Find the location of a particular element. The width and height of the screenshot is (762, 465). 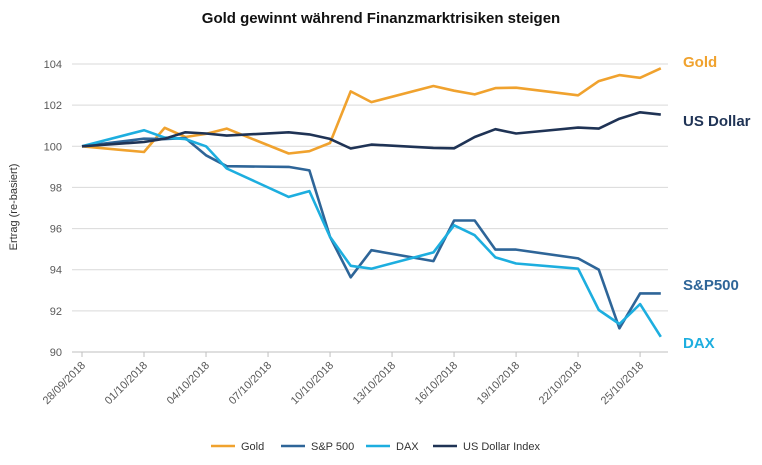

legend-label: S&P 500 is located at coordinates (332, 447).